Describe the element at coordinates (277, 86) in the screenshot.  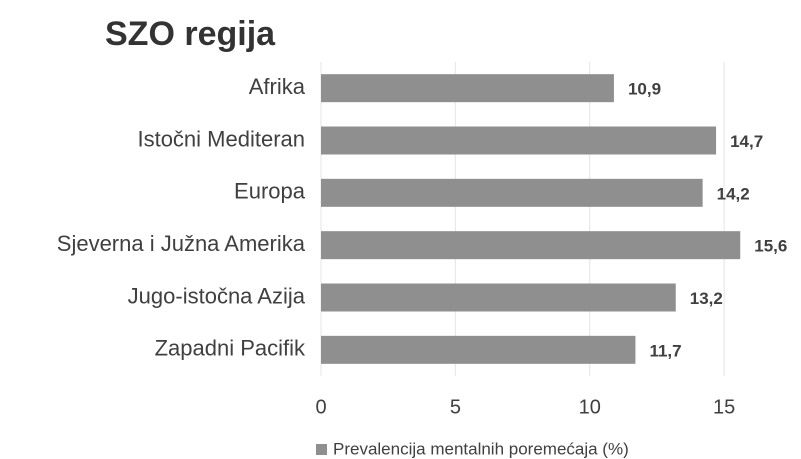
I see `y-tick-label: Afrika` at that location.